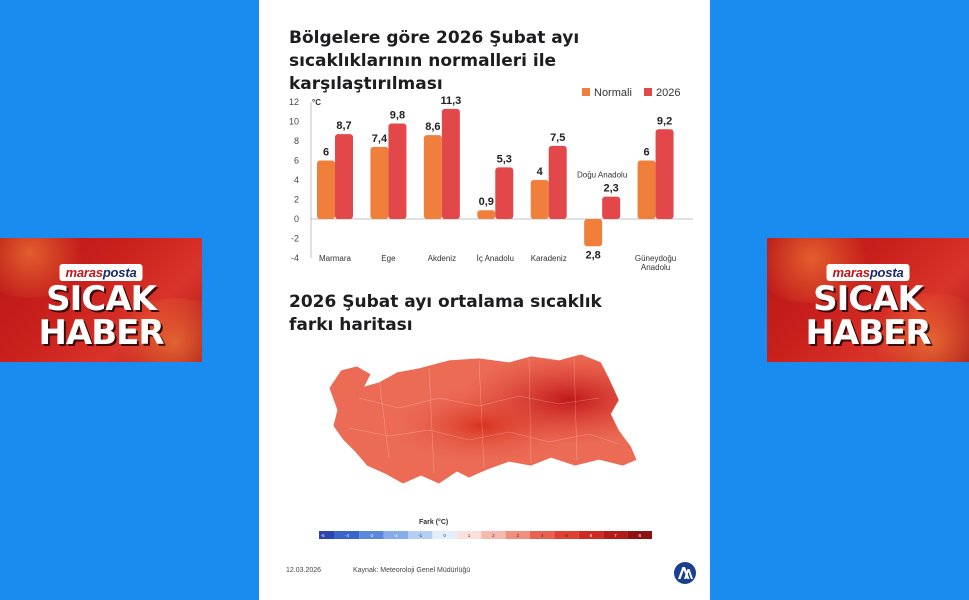 Image resolution: width=969 pixels, height=600 pixels. What do you see at coordinates (442, 258) in the screenshot?
I see `category-label: Akdeniz` at bounding box center [442, 258].